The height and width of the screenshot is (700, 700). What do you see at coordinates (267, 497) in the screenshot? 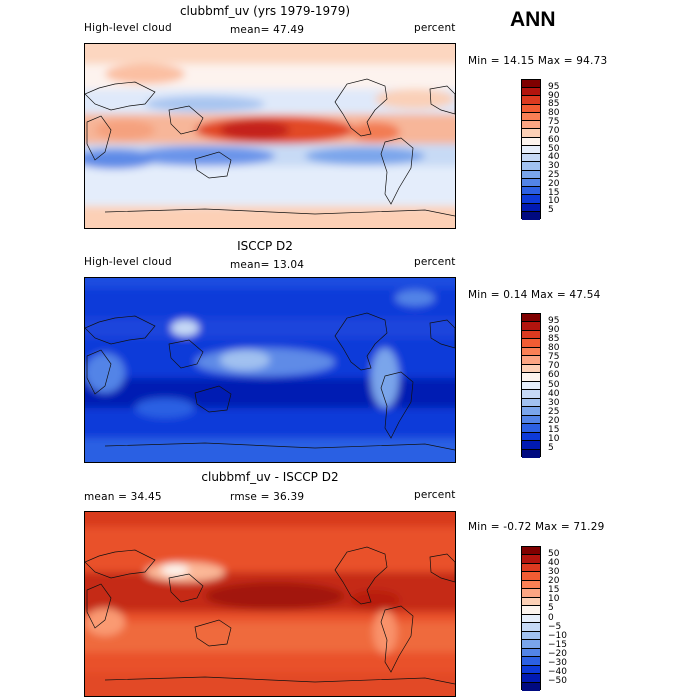
I see `panel3-rmse-label: rmse = 36.39` at bounding box center [267, 497].